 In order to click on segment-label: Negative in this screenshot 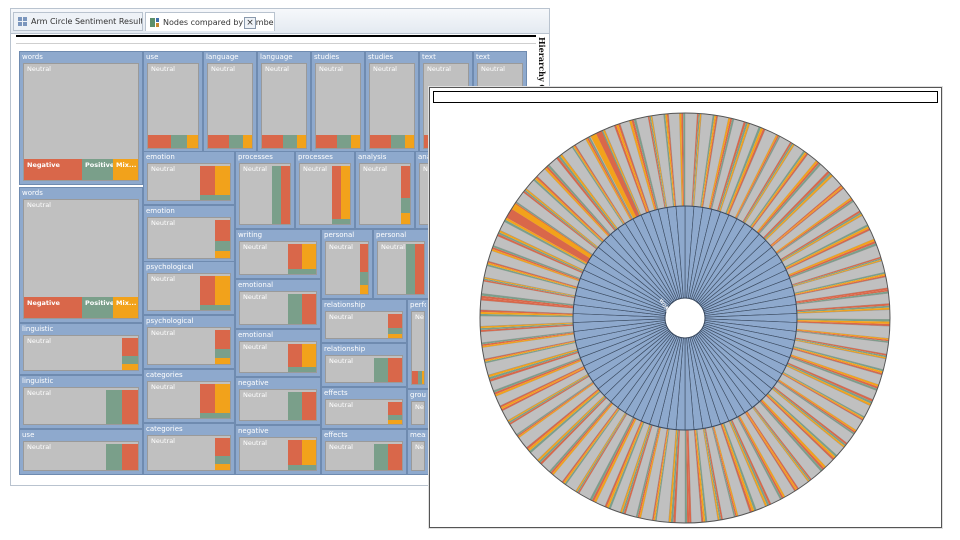, I will do `click(43, 165)`.